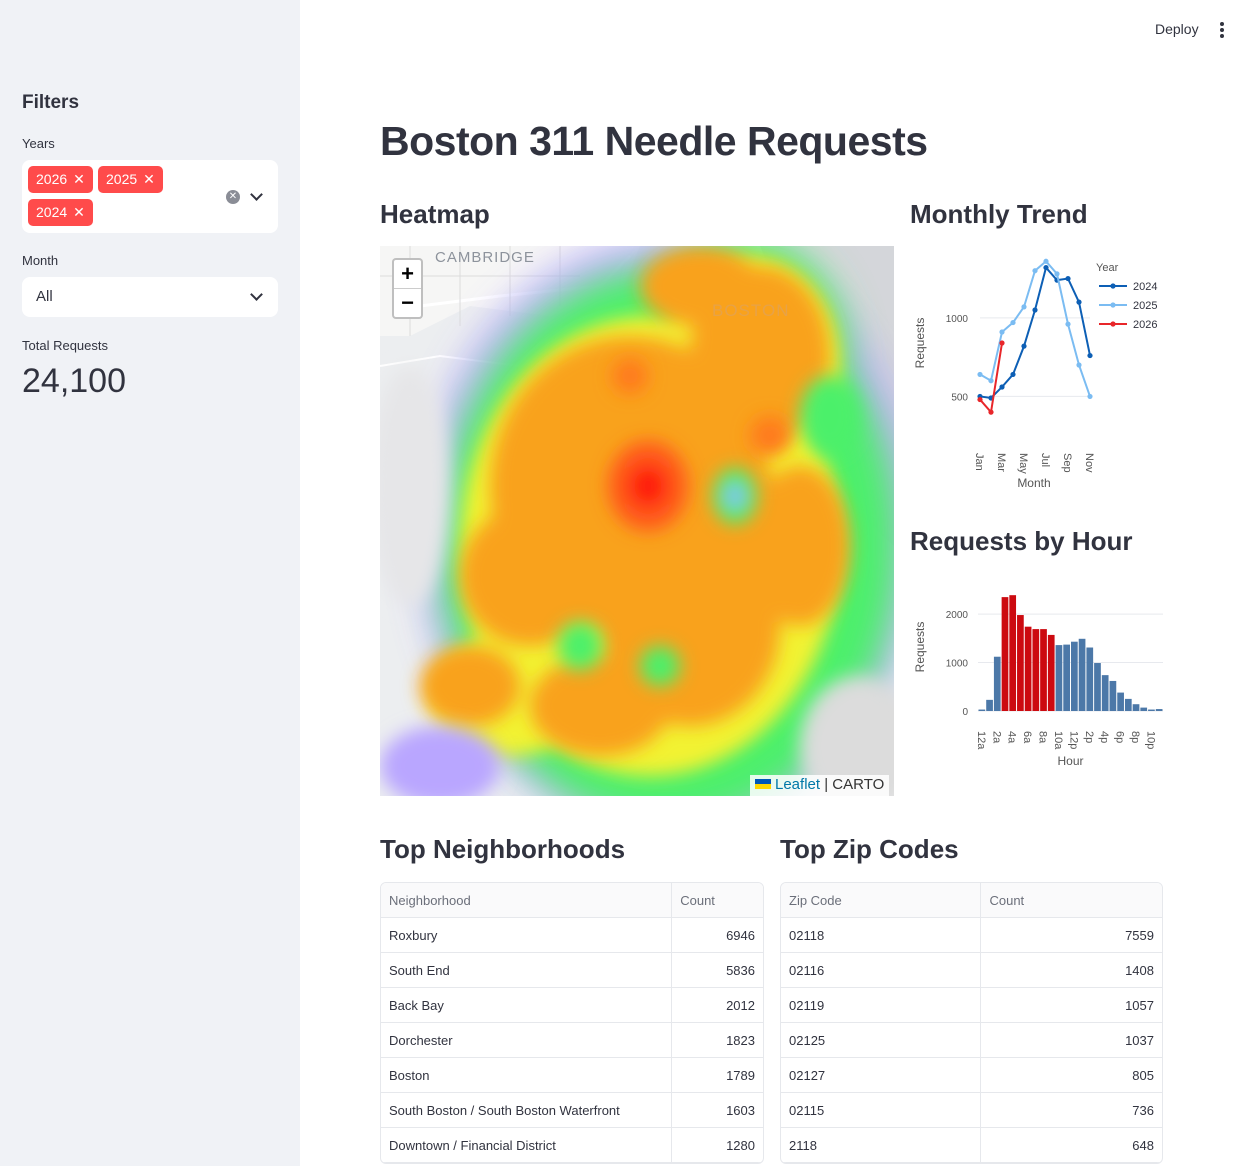  Describe the element at coordinates (1071, 1040) in the screenshot. I see `table-cell-count: 1037` at that location.